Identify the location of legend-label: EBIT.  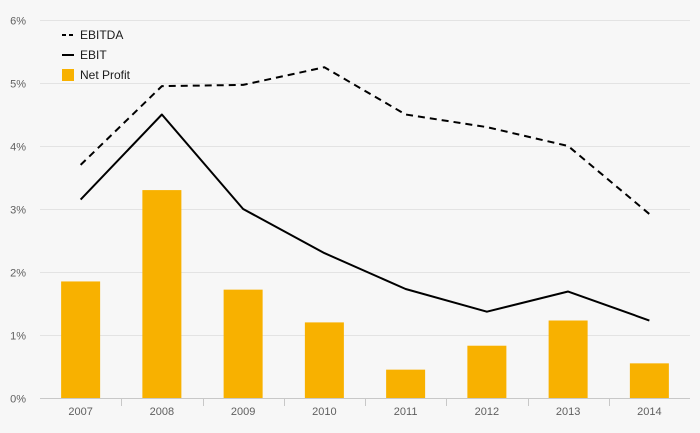
(93, 55).